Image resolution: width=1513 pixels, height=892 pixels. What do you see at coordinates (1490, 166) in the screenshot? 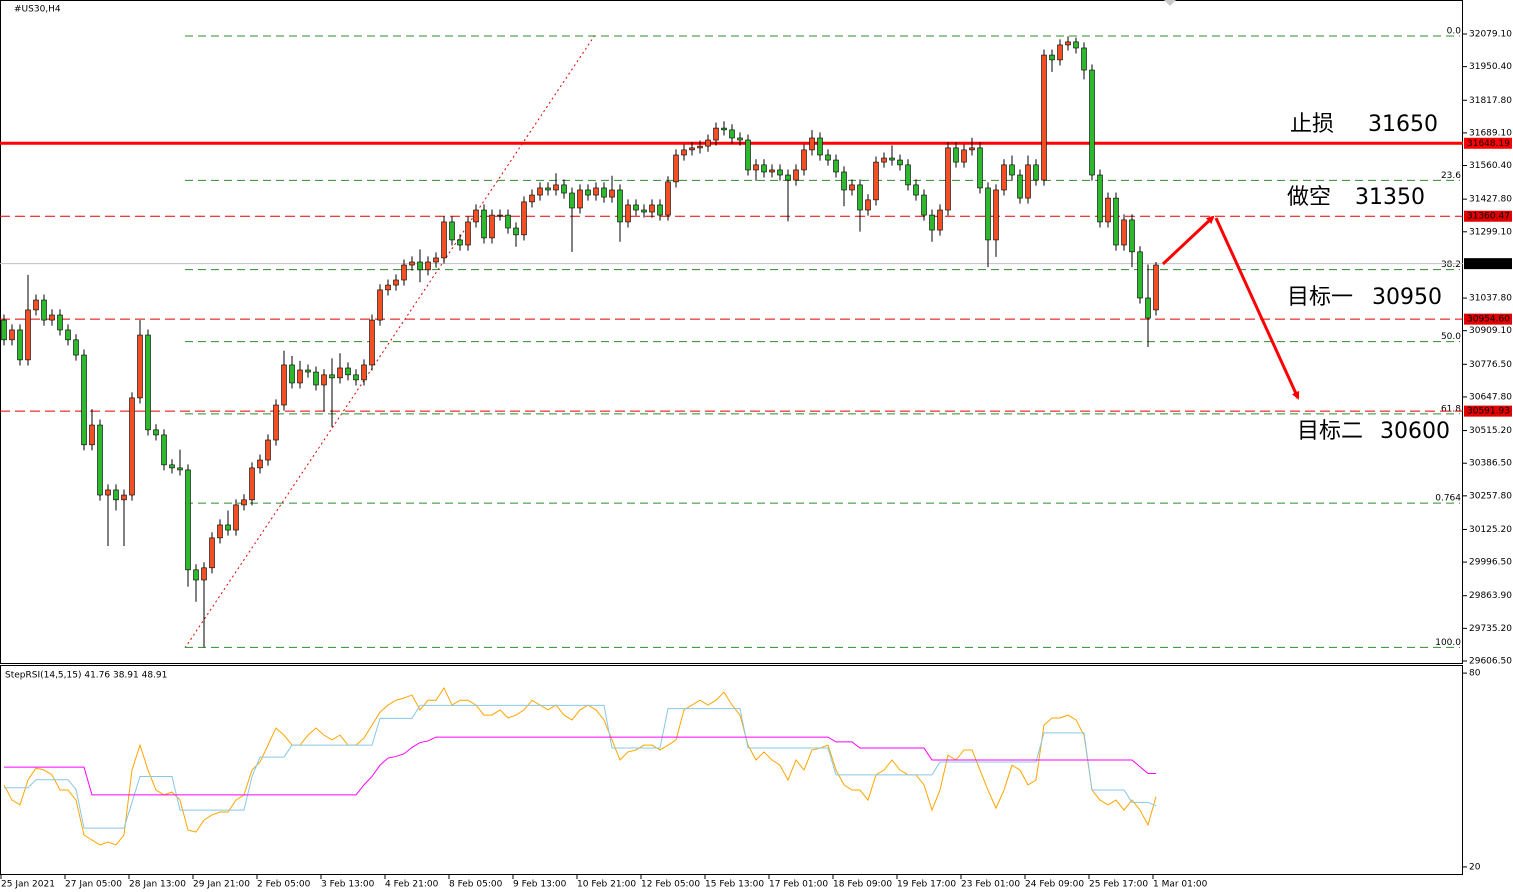
I see `y-tick-label: 31560.40` at bounding box center [1490, 166].